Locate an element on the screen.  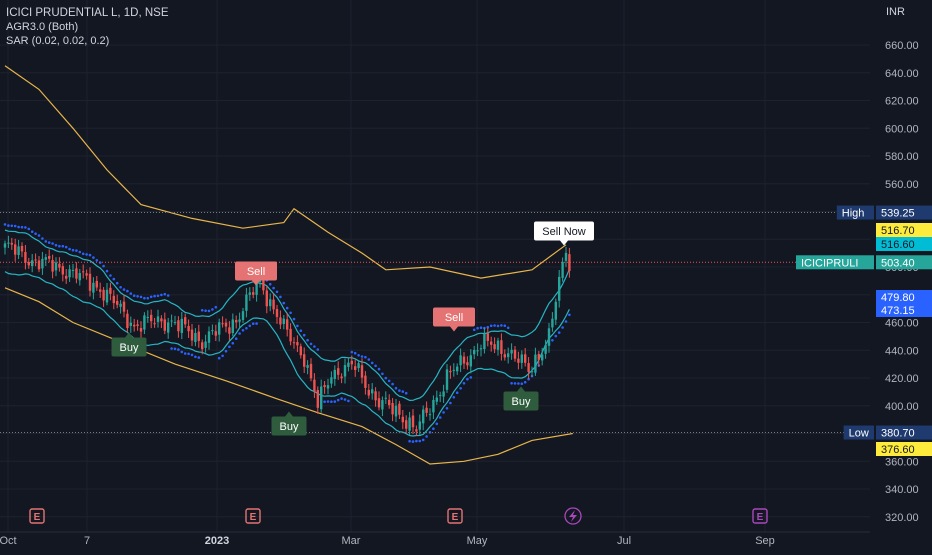
signal-sell: Sell is located at coordinates (454, 319).